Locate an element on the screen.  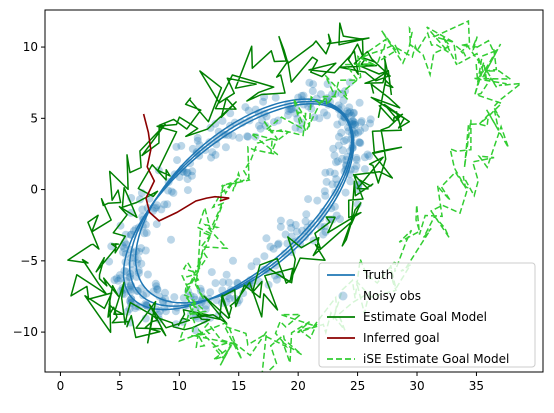
legend-label: Truth is located at coordinates (377, 275).